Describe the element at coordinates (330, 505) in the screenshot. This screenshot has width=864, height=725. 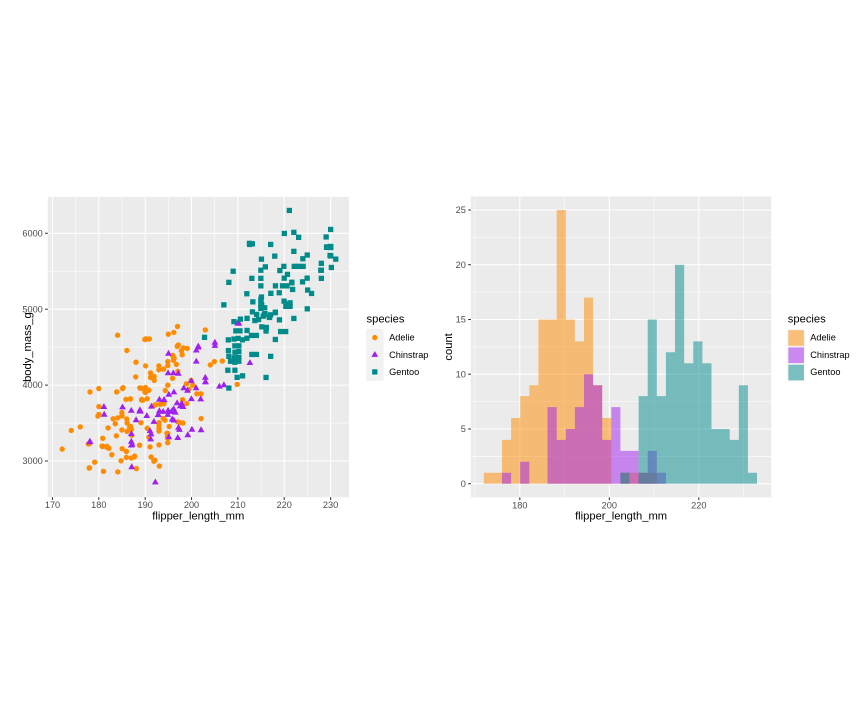
I see `svg-text: 230` at that location.